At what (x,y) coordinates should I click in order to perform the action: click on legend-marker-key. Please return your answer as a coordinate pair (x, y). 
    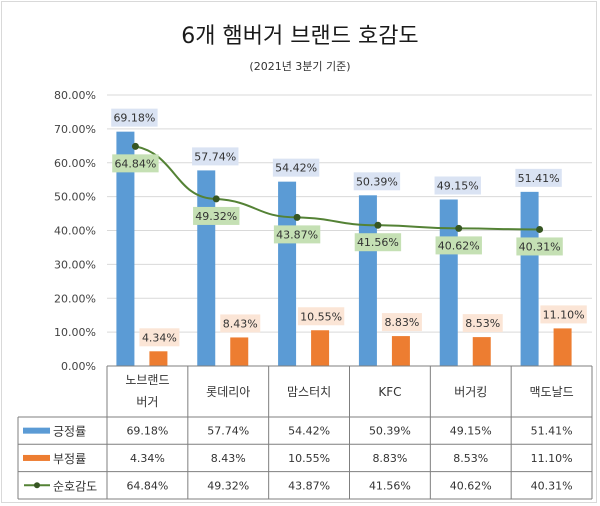
    Looking at the image, I should click on (37, 485).